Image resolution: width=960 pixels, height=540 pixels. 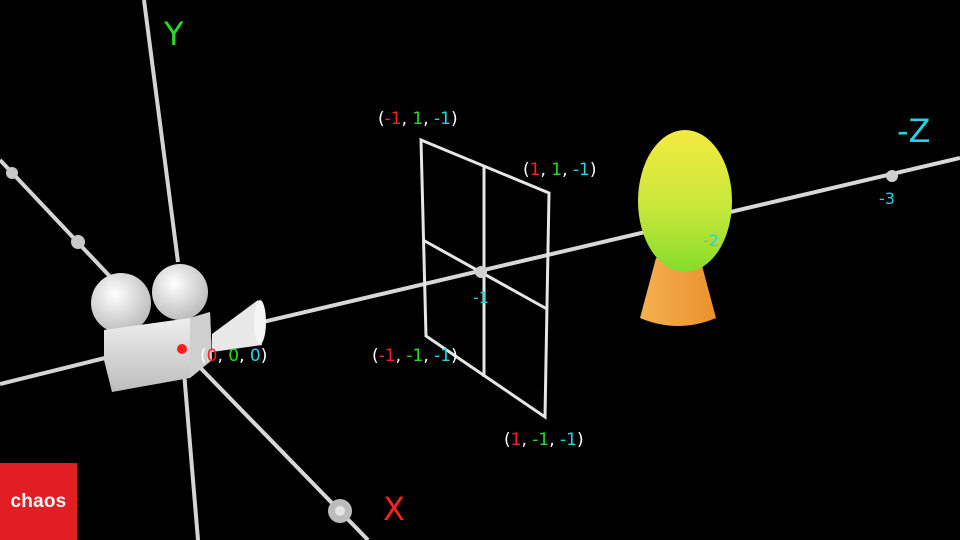 What do you see at coordinates (53, 371) in the screenshot?
I see `z-axis-back-line` at bounding box center [53, 371].